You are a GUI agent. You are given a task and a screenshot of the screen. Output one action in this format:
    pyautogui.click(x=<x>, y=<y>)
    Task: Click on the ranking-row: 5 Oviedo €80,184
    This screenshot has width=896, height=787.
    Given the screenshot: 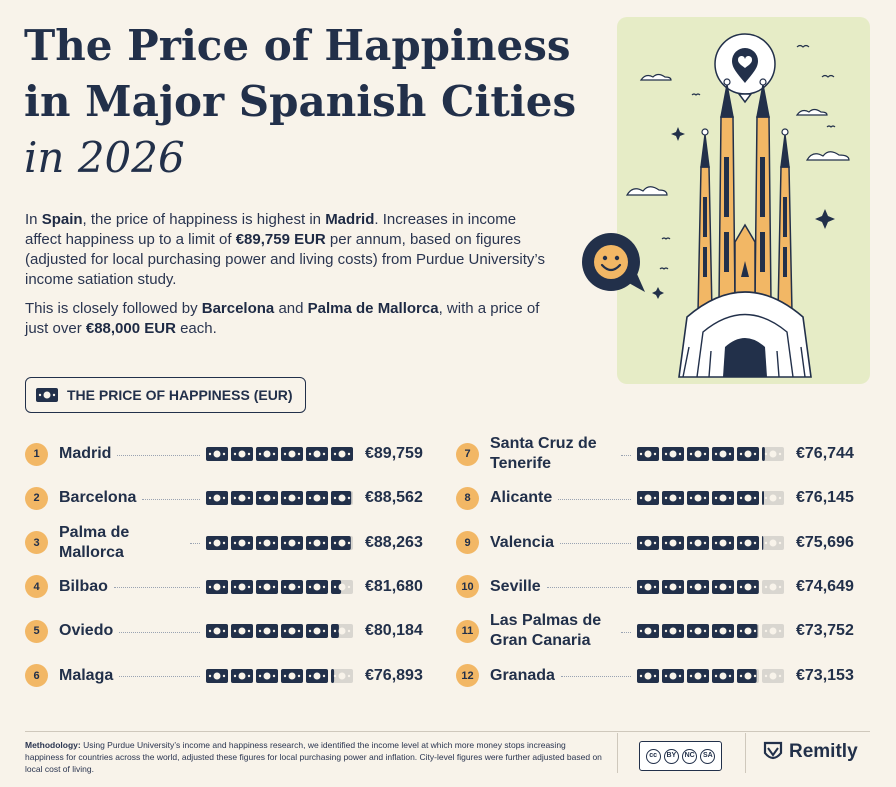 What is the action you would take?
    pyautogui.click(x=230, y=631)
    